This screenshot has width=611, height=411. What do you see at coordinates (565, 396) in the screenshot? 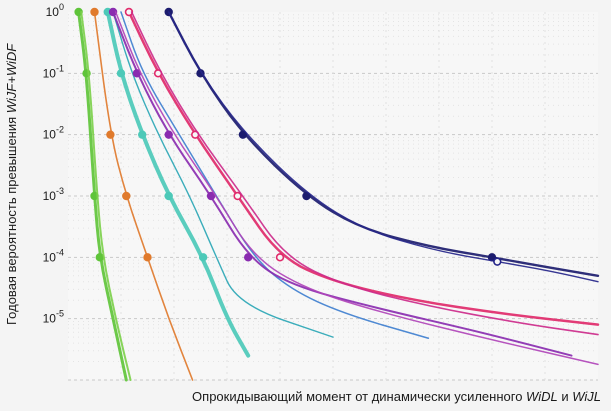
I see `xlabel-part: и` at bounding box center [565, 396].